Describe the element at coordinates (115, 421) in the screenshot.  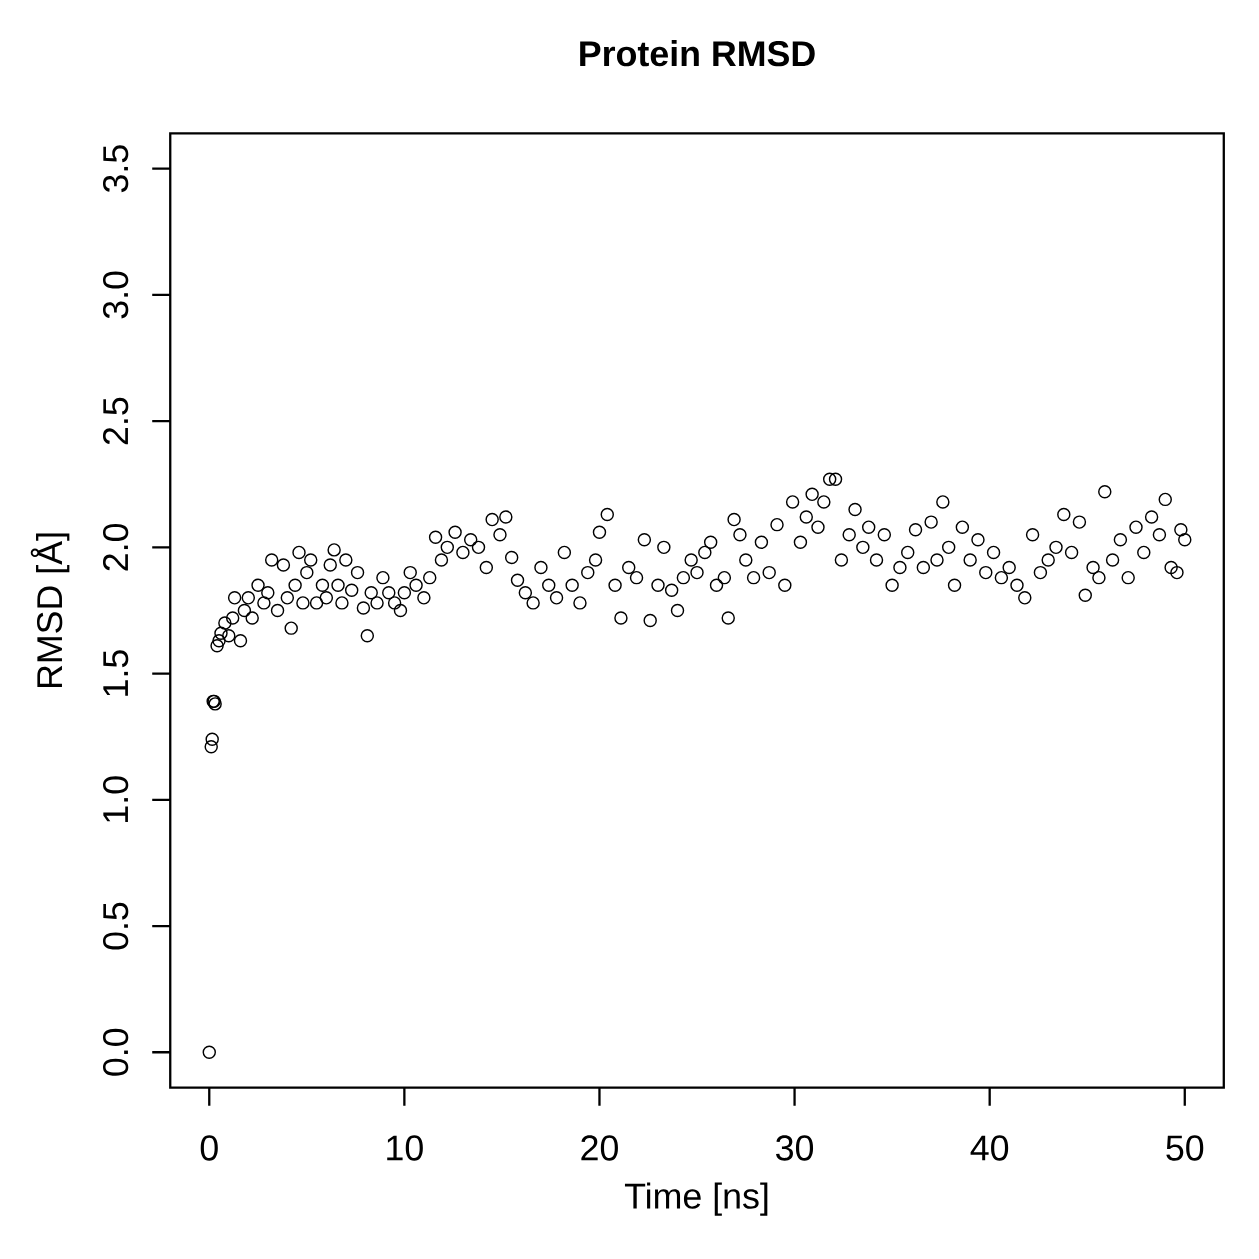
I see `y-tick-label: 2.5` at that location.